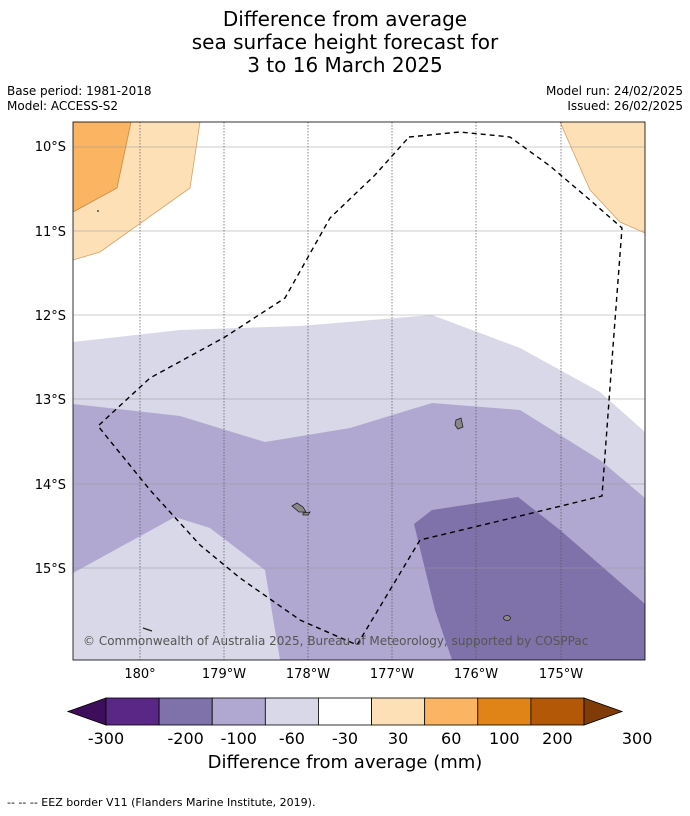 The width and height of the screenshot is (690, 816). What do you see at coordinates (345, 19) in the screenshot?
I see `title-line-1: Difference from average` at bounding box center [345, 19].